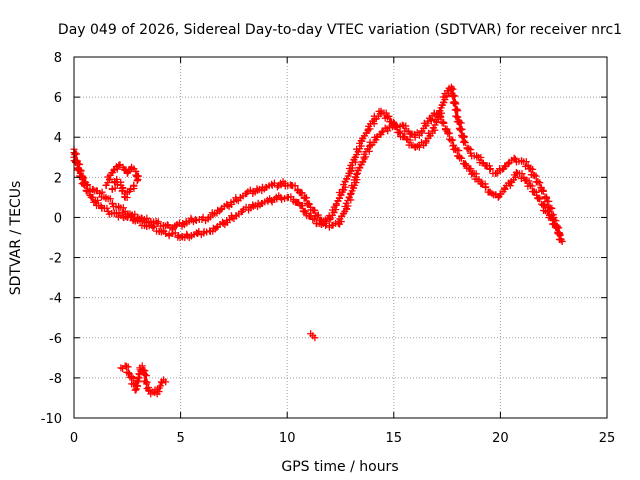 This screenshot has height=480, width=640. Describe the element at coordinates (51, 419) in the screenshot. I see `y-tick-label: -10` at that location.